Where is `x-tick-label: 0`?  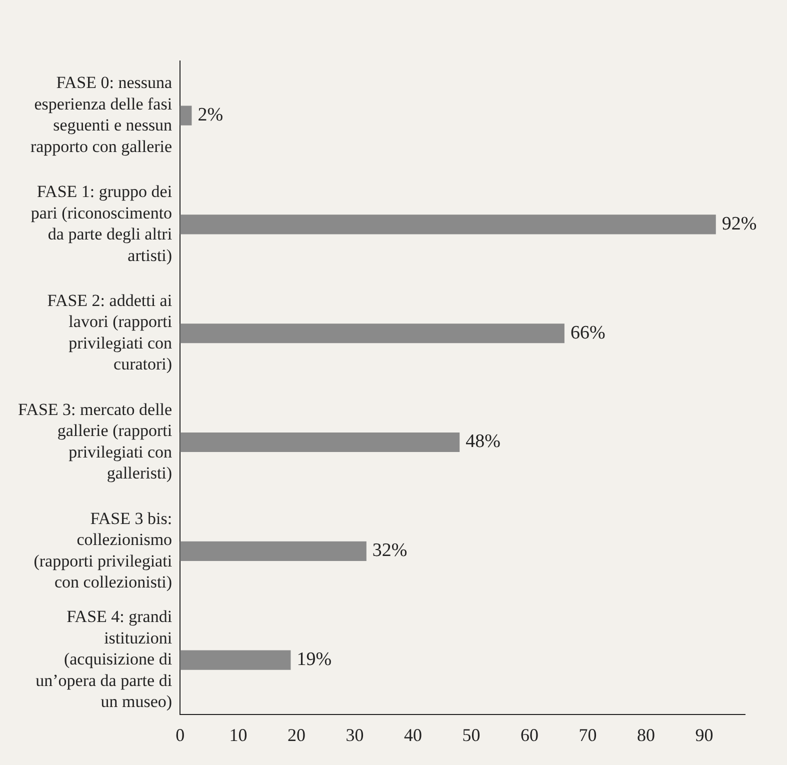 x-tick-label: 0 is located at coordinates (180, 735).